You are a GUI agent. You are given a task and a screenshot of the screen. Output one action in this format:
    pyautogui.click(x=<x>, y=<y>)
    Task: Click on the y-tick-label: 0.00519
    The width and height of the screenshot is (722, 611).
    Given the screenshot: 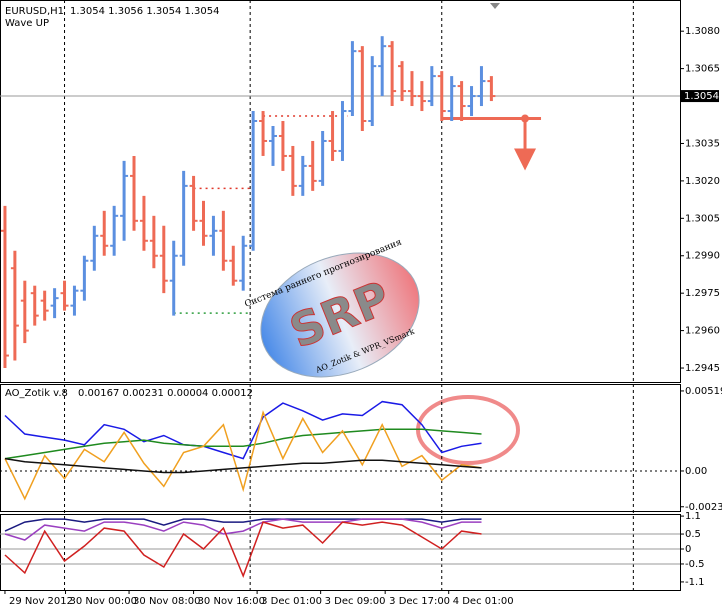 What is the action you would take?
    pyautogui.click(x=703, y=391)
    